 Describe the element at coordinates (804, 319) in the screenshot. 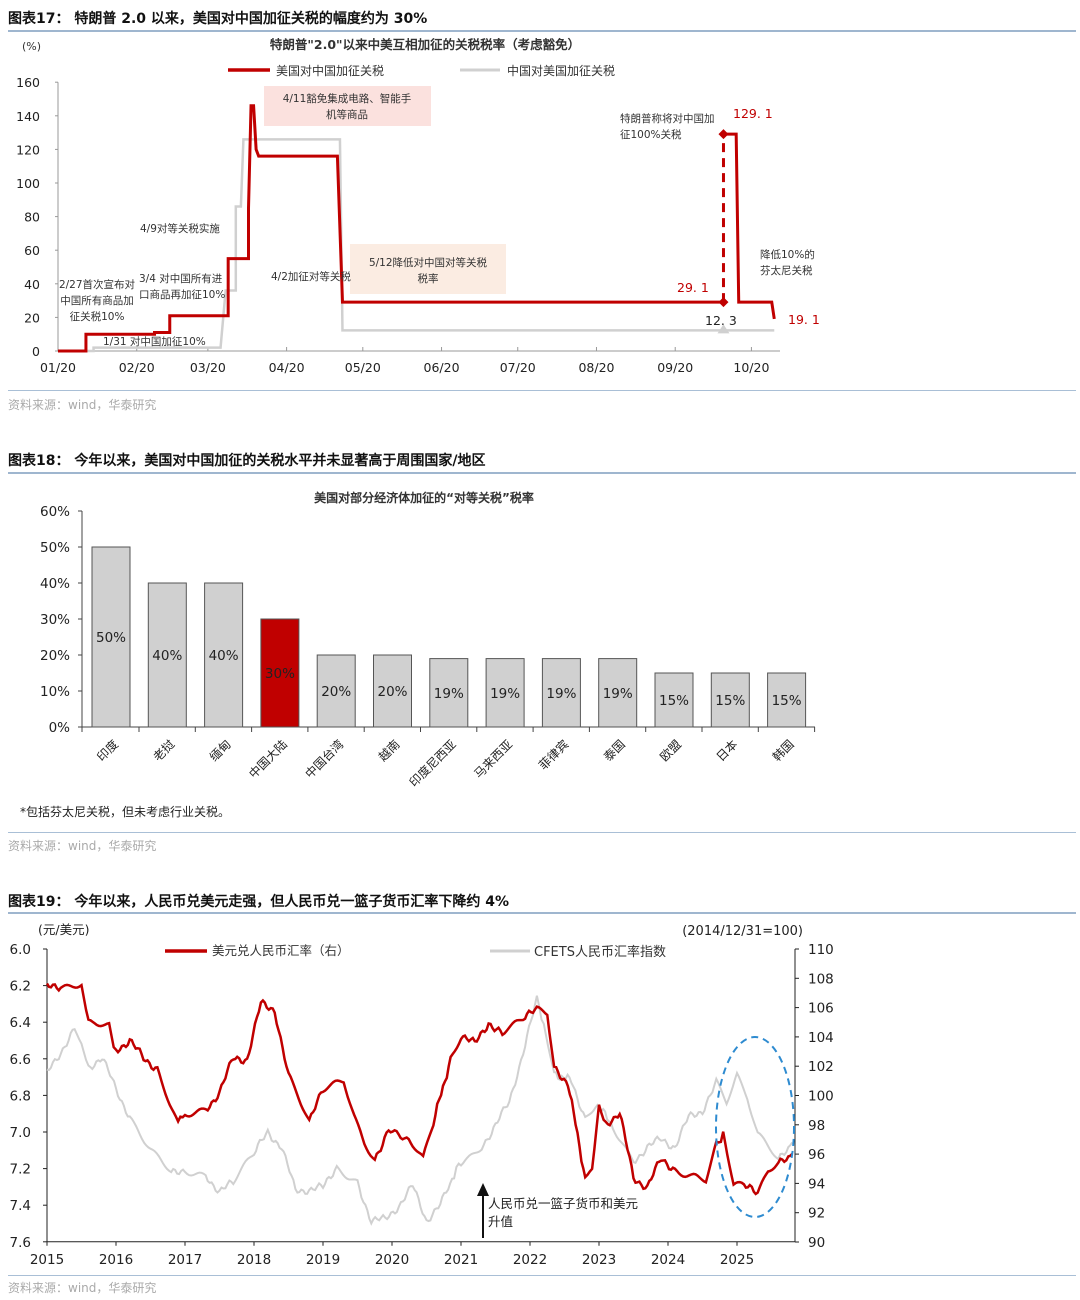

I see `value-label-19: 19. 1` at that location.